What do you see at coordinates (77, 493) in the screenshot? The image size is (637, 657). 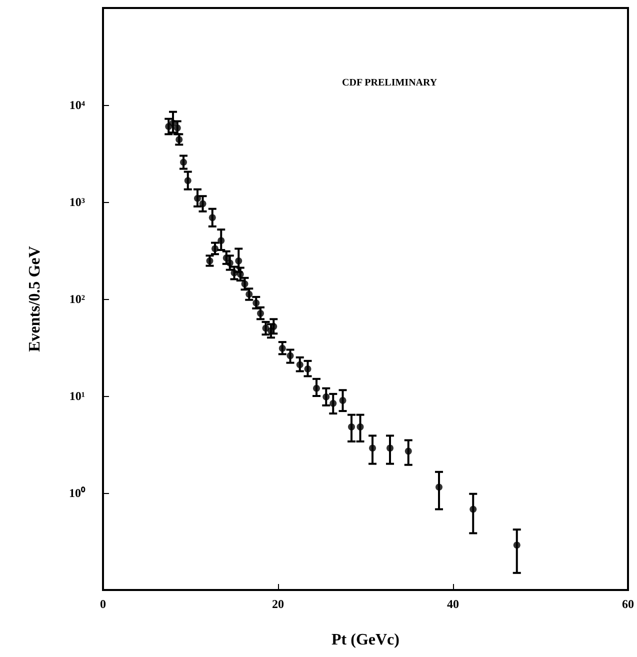 I see `y-tick-label: 10⁰` at bounding box center [77, 493].